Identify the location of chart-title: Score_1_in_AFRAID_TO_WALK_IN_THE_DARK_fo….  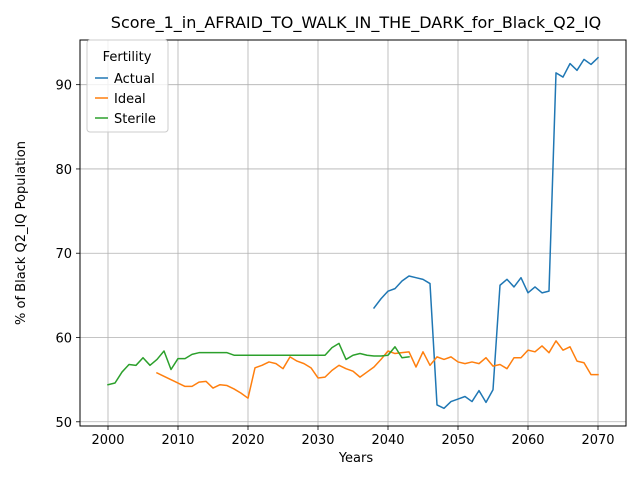
(356, 23).